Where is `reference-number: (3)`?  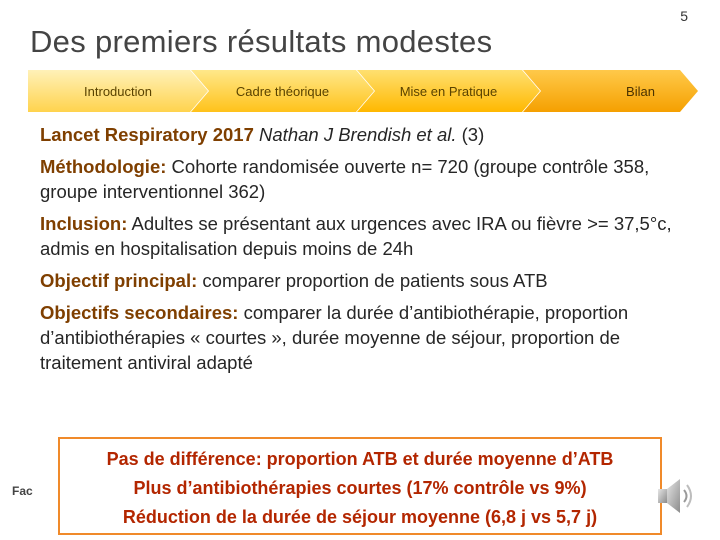 reference-number: (3) is located at coordinates (473, 134).